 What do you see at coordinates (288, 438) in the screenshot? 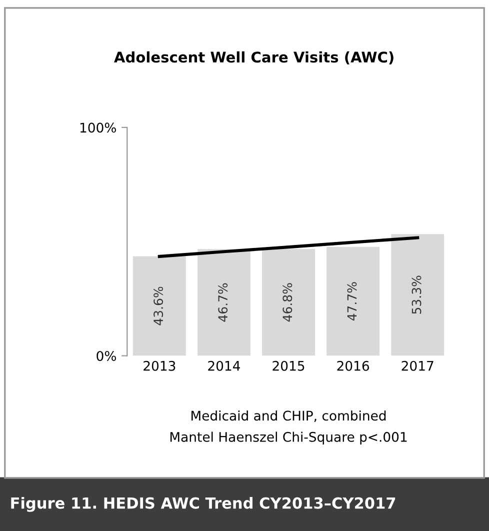
I see `text: Mantel Haenszel Chi-Square p<.001` at bounding box center [288, 438].